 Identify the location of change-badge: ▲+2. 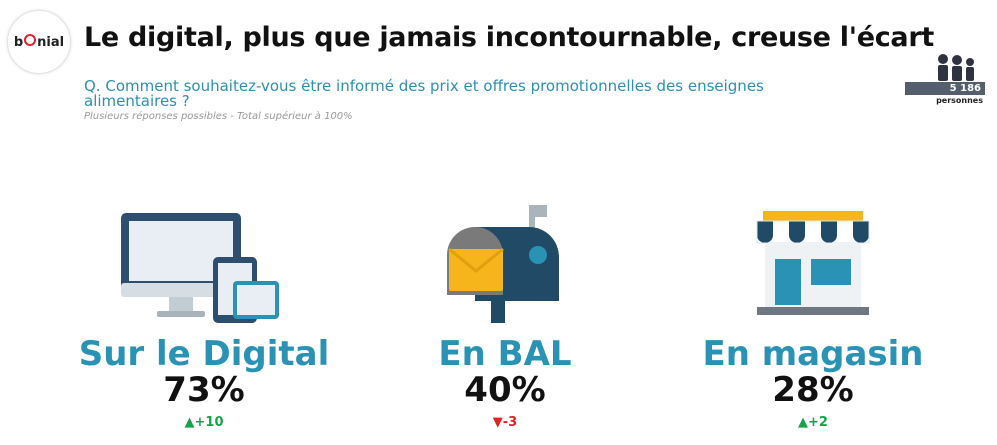
(813, 423).